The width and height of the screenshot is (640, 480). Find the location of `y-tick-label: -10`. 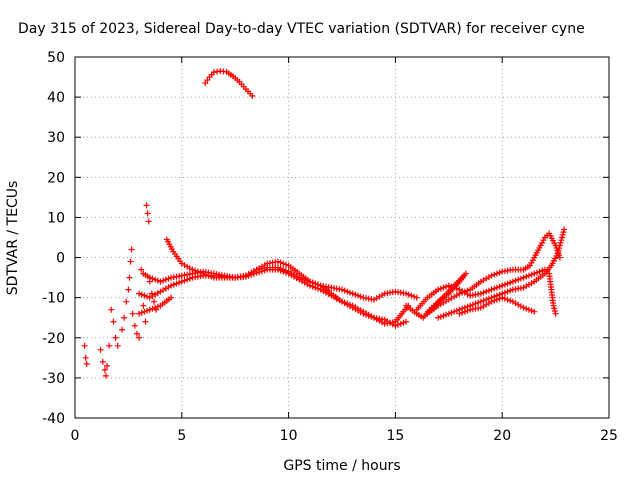

y-tick-label: -10 is located at coordinates (53, 299).